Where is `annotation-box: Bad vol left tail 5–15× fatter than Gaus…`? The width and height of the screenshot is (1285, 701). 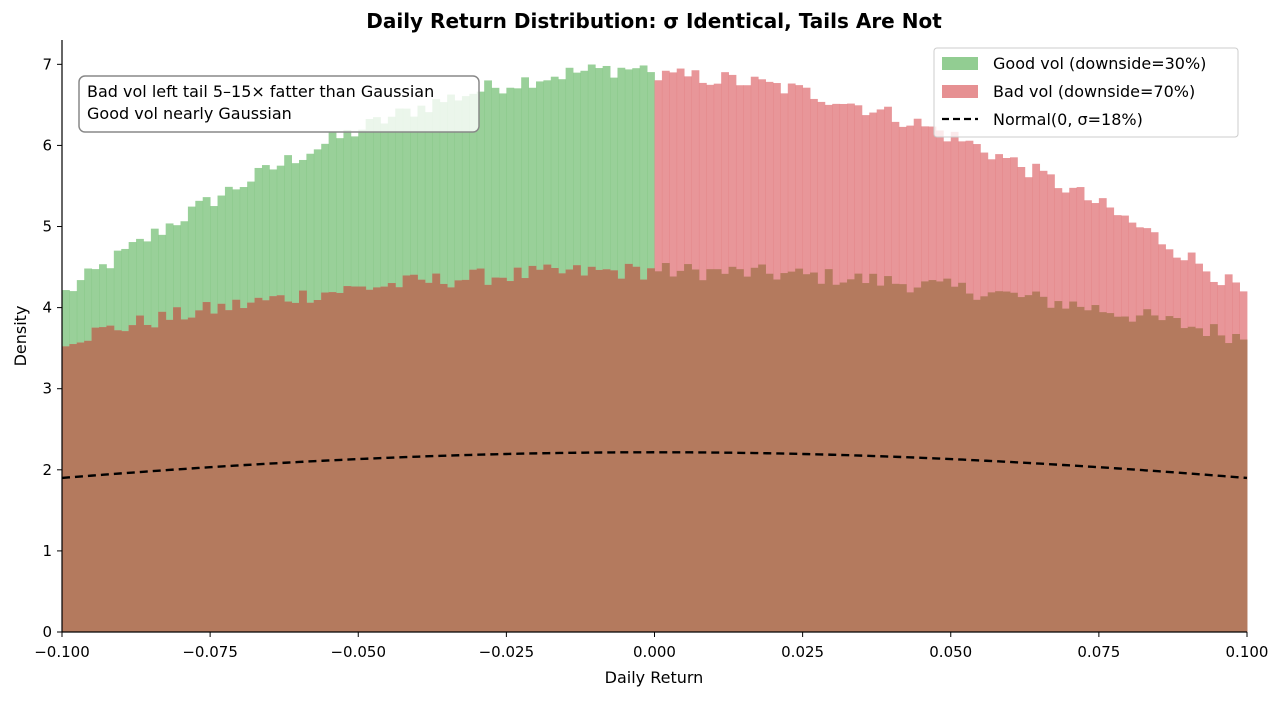 annotation-box: Bad vol left tail 5–15× fatter than Gaus… is located at coordinates (279, 104).